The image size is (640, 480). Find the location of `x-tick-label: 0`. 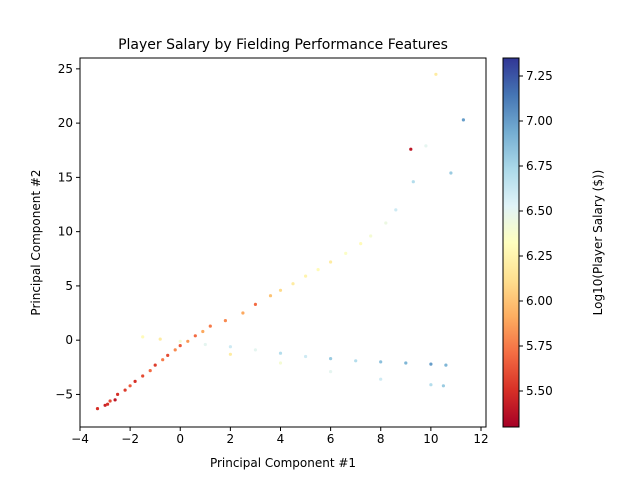

x-tick-label: 0 is located at coordinates (180, 439).